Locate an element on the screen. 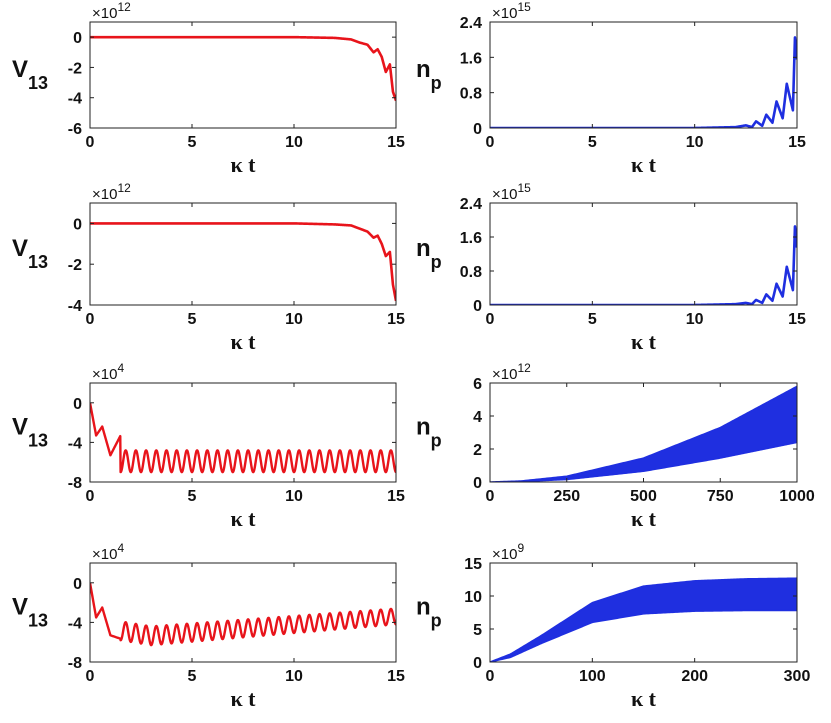 The image size is (831, 723). y-tick-label: 6 is located at coordinates (477, 384).